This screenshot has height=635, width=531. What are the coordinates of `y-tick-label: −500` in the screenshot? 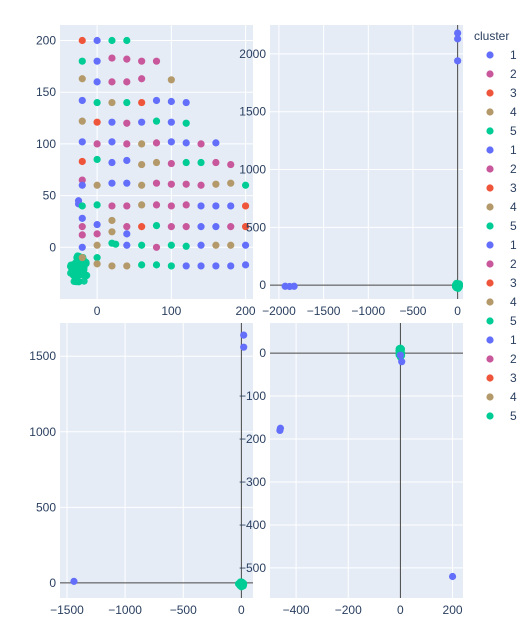 It's located at (252, 568).